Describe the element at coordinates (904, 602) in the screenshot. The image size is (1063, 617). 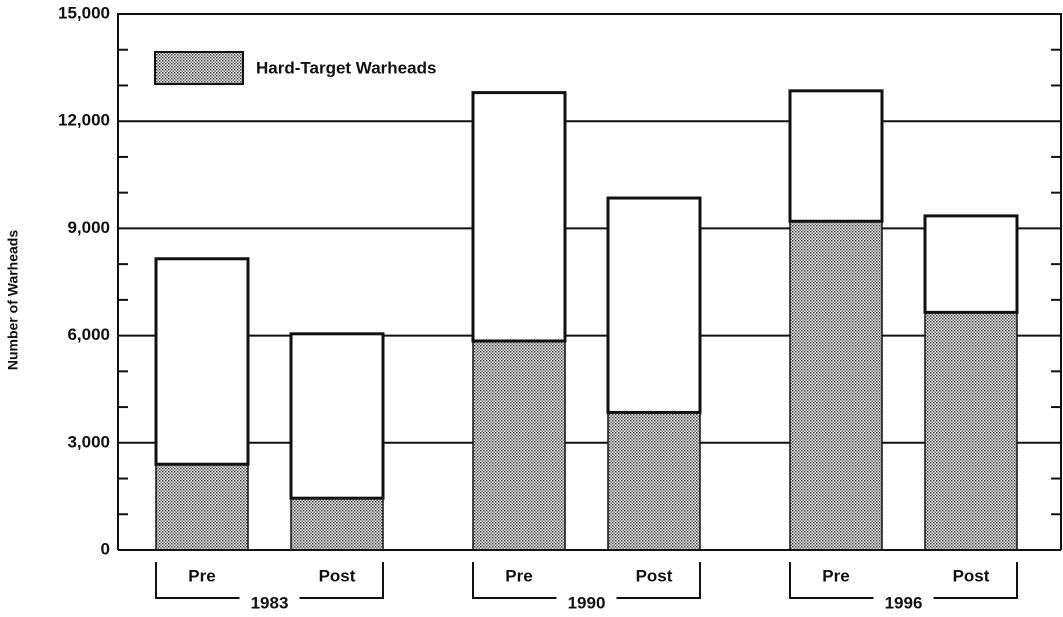
I see `group-label: 1996` at that location.